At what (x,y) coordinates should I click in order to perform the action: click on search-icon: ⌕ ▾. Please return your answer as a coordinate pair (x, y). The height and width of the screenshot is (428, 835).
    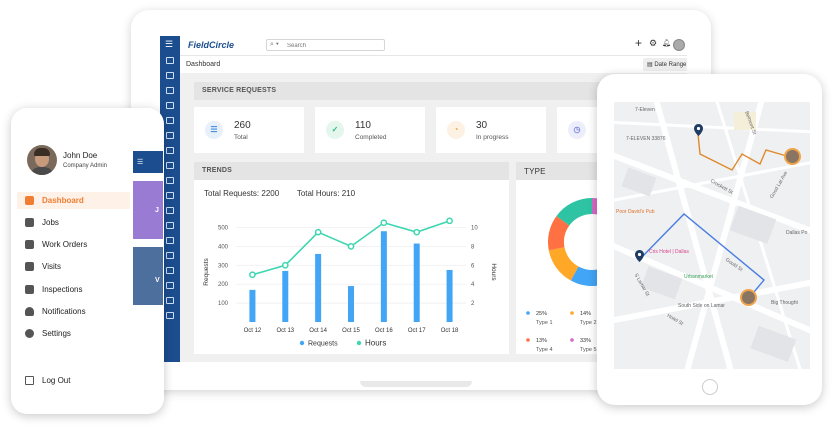
    Looking at the image, I should click on (274, 44).